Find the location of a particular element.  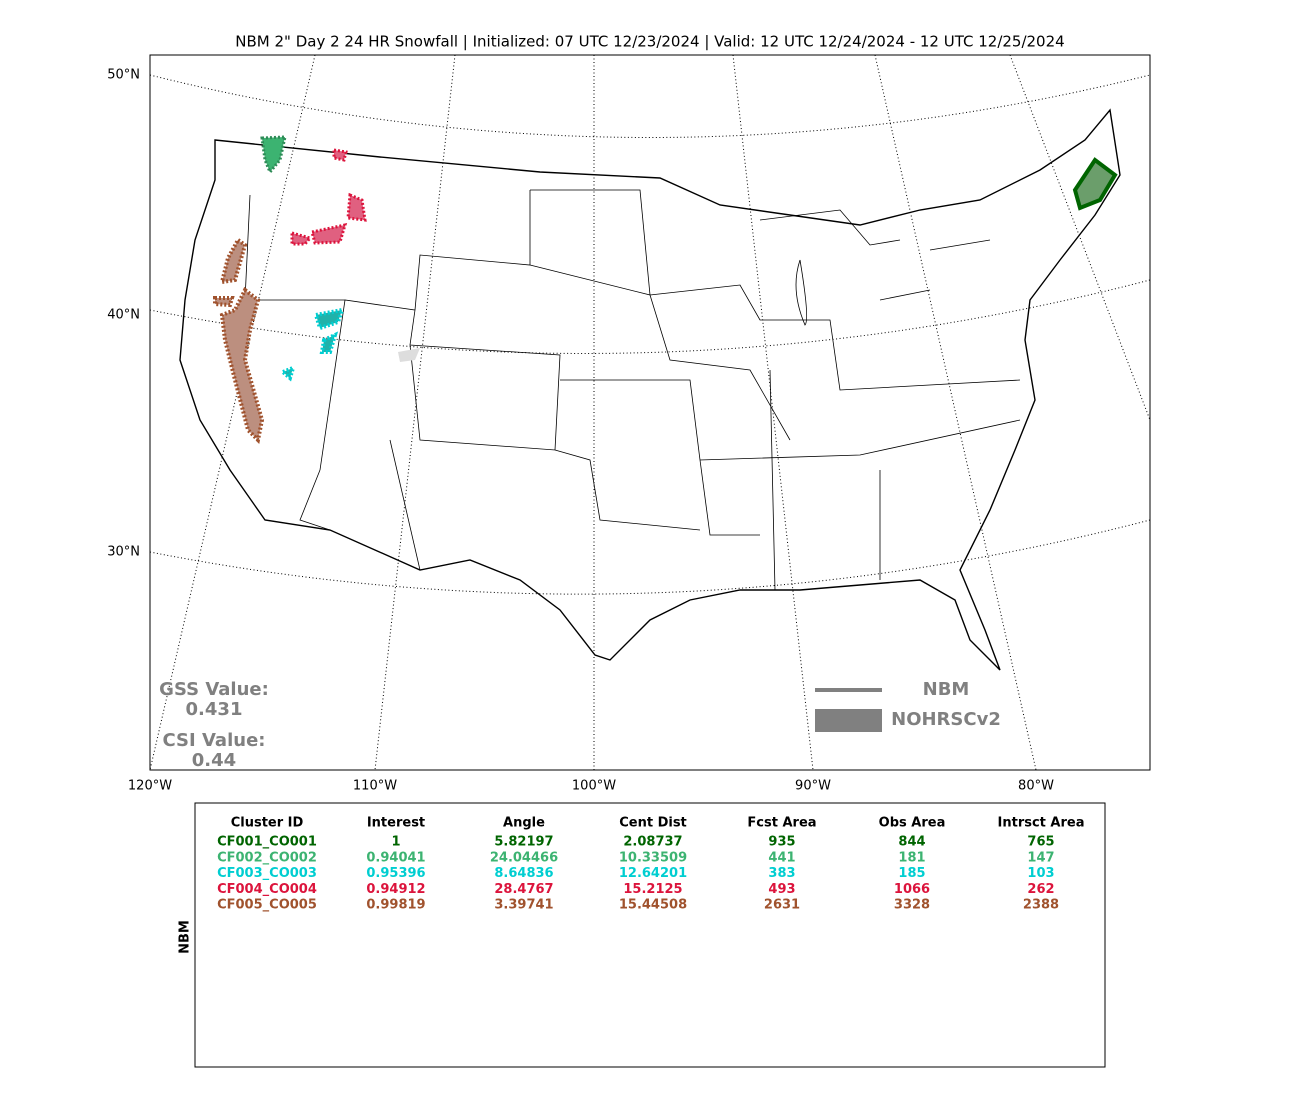

table-cell: CF004_CO004 is located at coordinates (267, 889).